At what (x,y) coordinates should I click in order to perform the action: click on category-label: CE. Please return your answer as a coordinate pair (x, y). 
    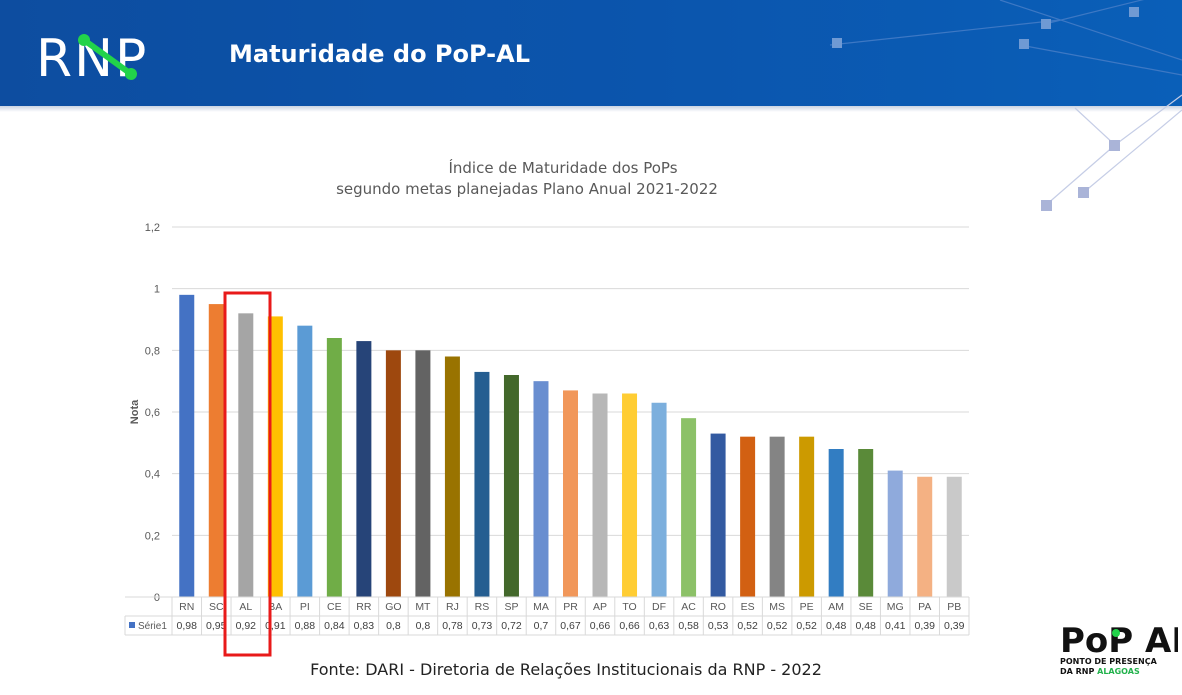
    Looking at the image, I should click on (334, 607).